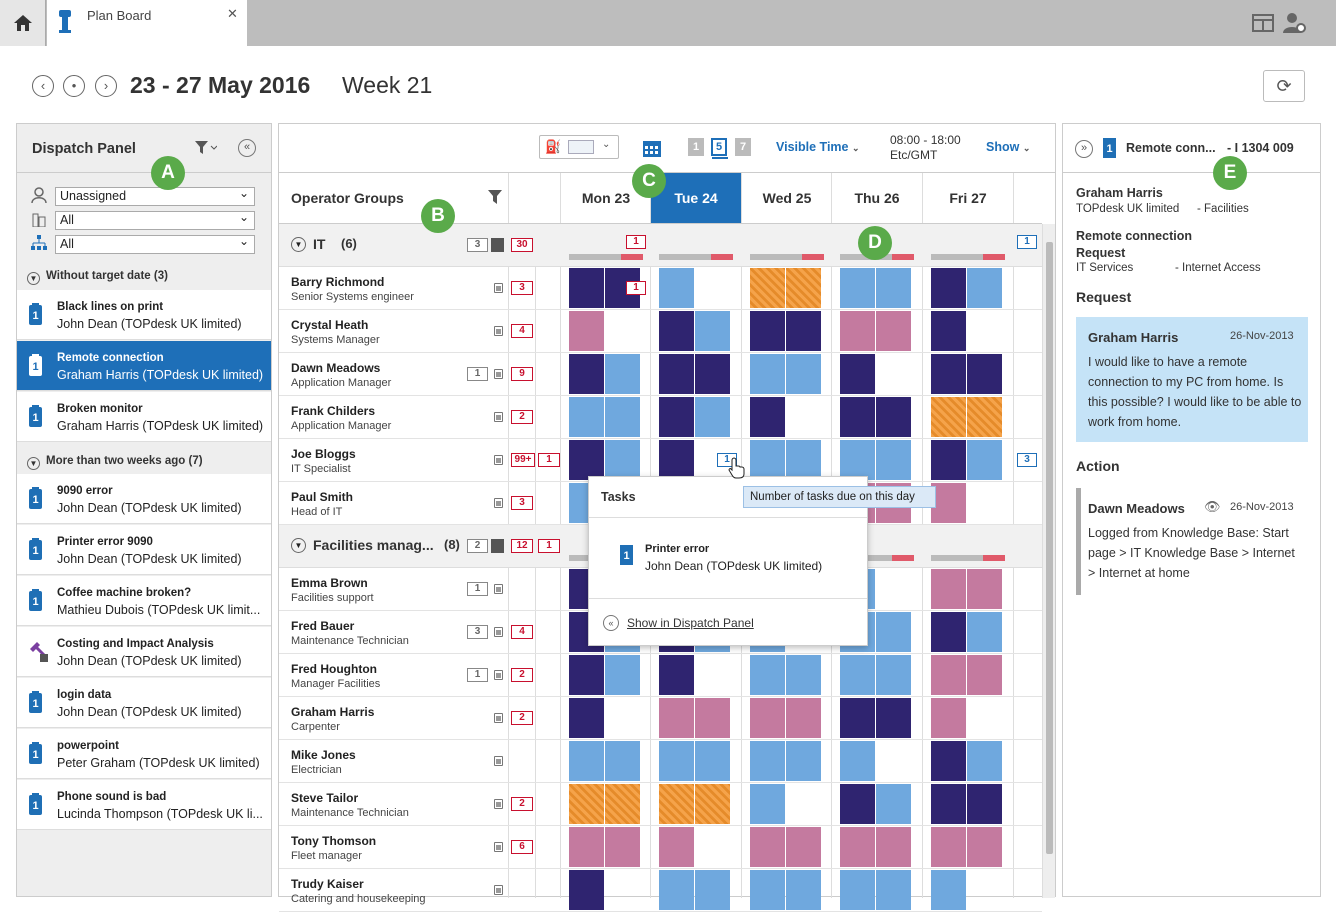 The height and width of the screenshot is (912, 1336). What do you see at coordinates (155, 219) in the screenshot?
I see `branch-filter-select: All` at bounding box center [155, 219].